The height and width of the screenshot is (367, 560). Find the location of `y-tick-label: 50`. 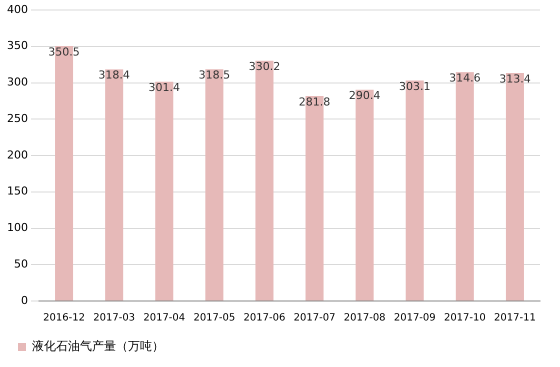

y-tick-label: 50 is located at coordinates (21, 263).